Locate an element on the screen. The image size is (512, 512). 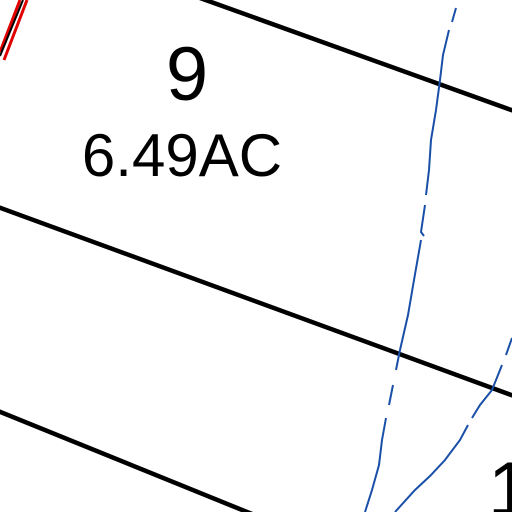
red-boundary is located at coordinates (14, 30).